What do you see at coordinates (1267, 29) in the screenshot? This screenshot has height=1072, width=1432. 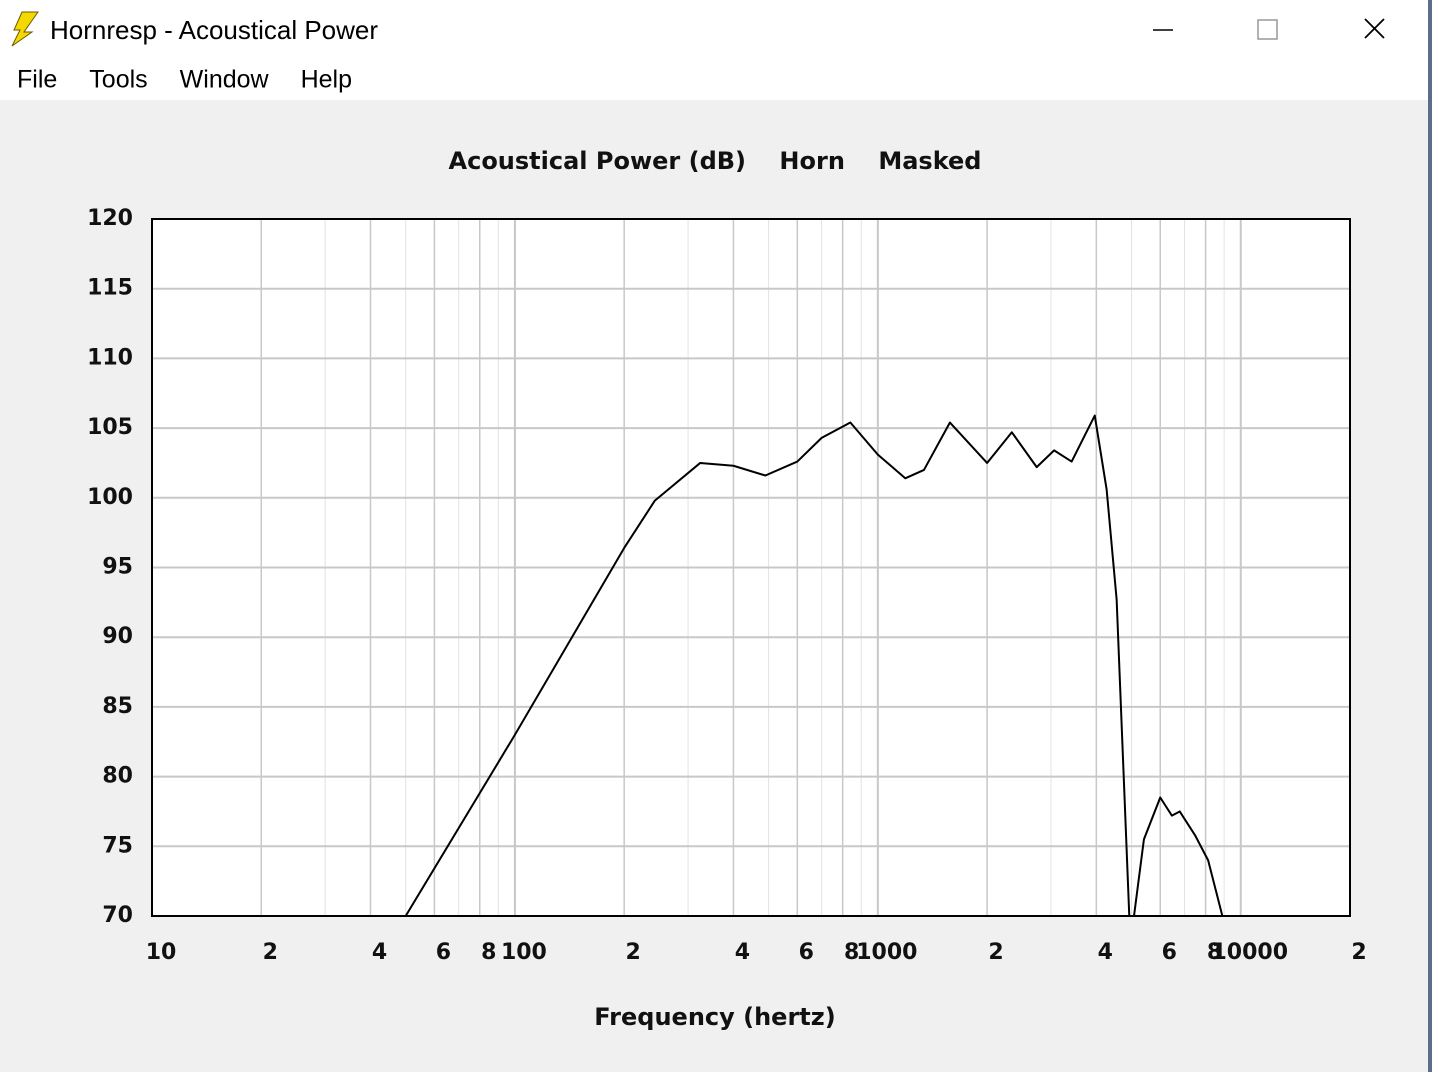 I see `maximize-button` at bounding box center [1267, 29].